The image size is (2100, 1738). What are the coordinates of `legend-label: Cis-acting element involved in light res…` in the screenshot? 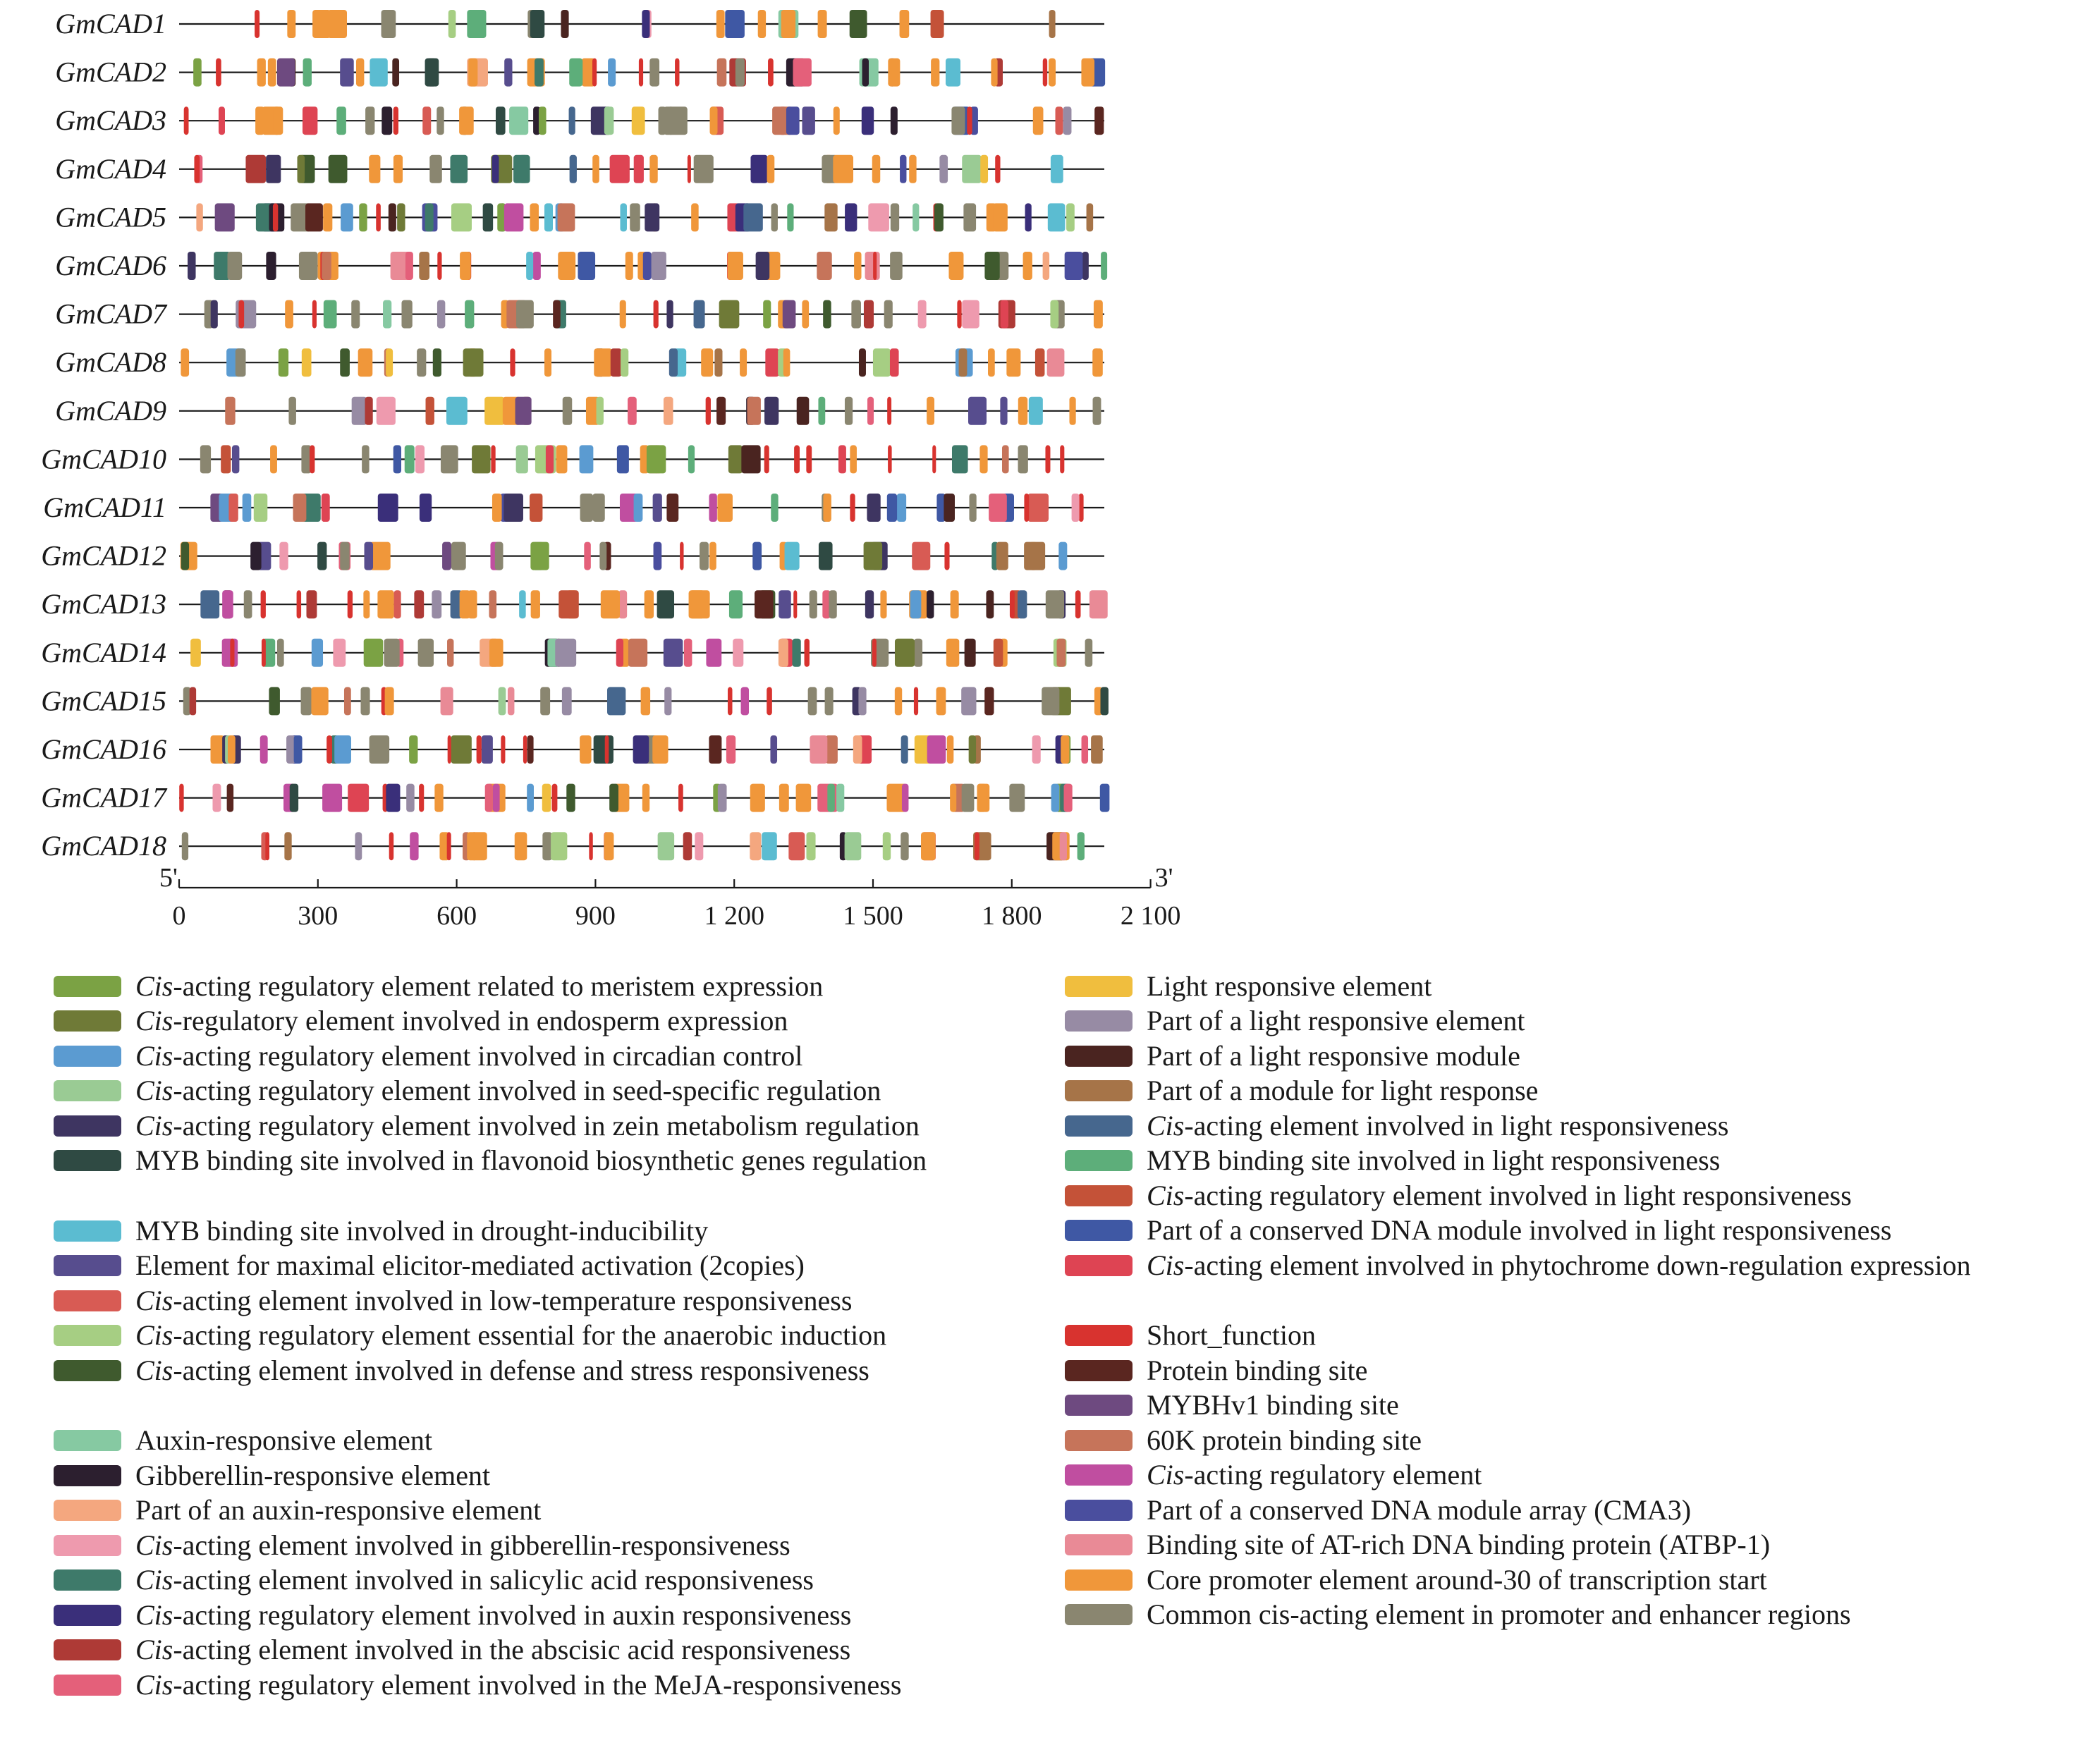 It's located at (1438, 1125).